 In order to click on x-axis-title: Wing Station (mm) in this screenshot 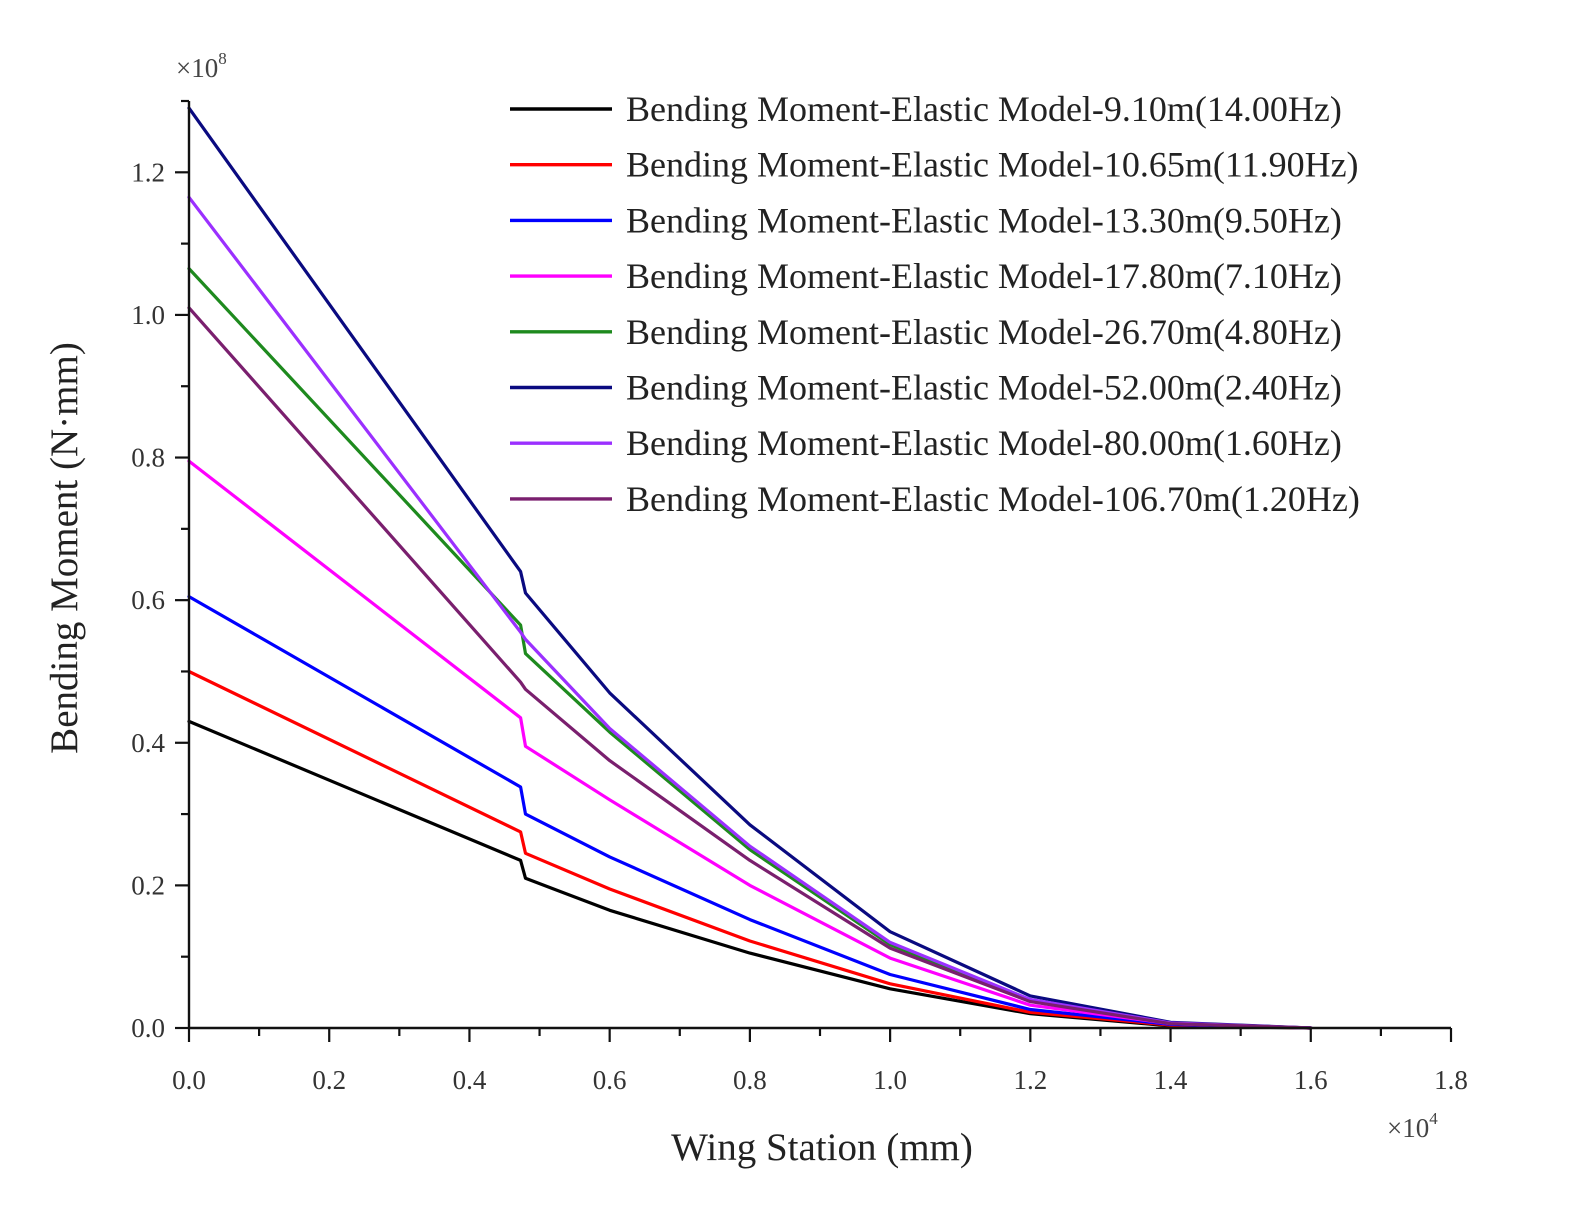, I will do `click(822, 1147)`.